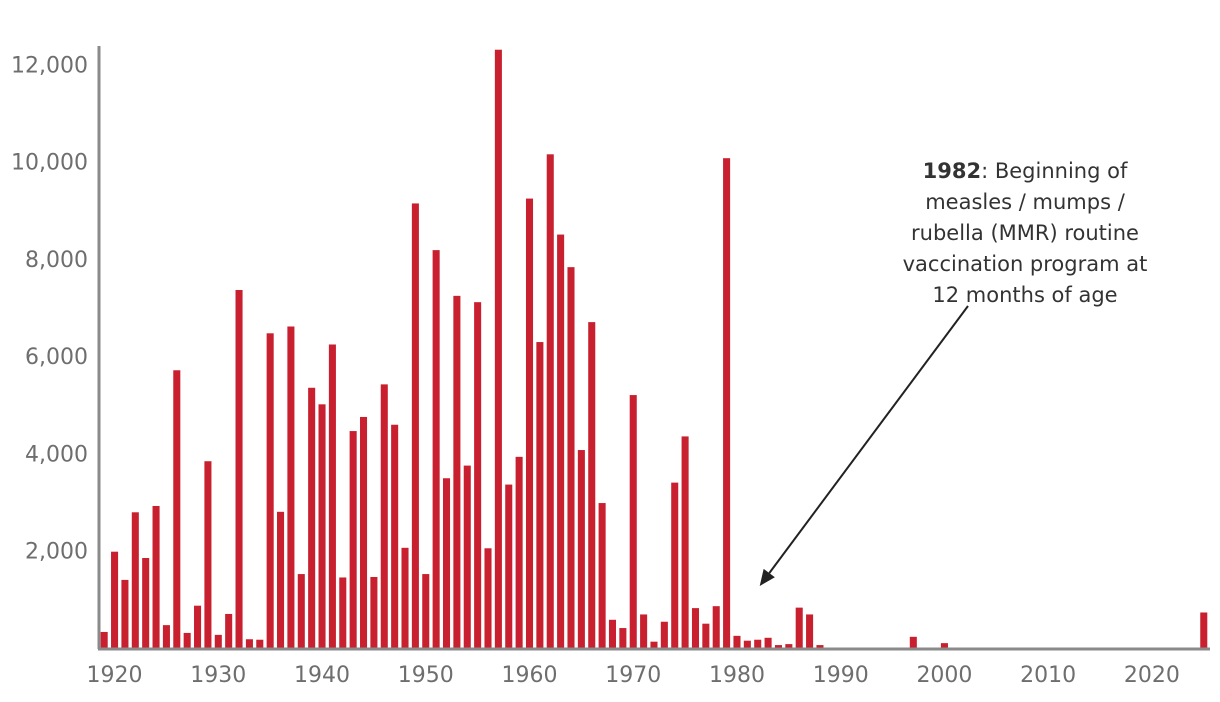  Describe the element at coordinates (747, 644) in the screenshot. I see `bar-1981` at that location.